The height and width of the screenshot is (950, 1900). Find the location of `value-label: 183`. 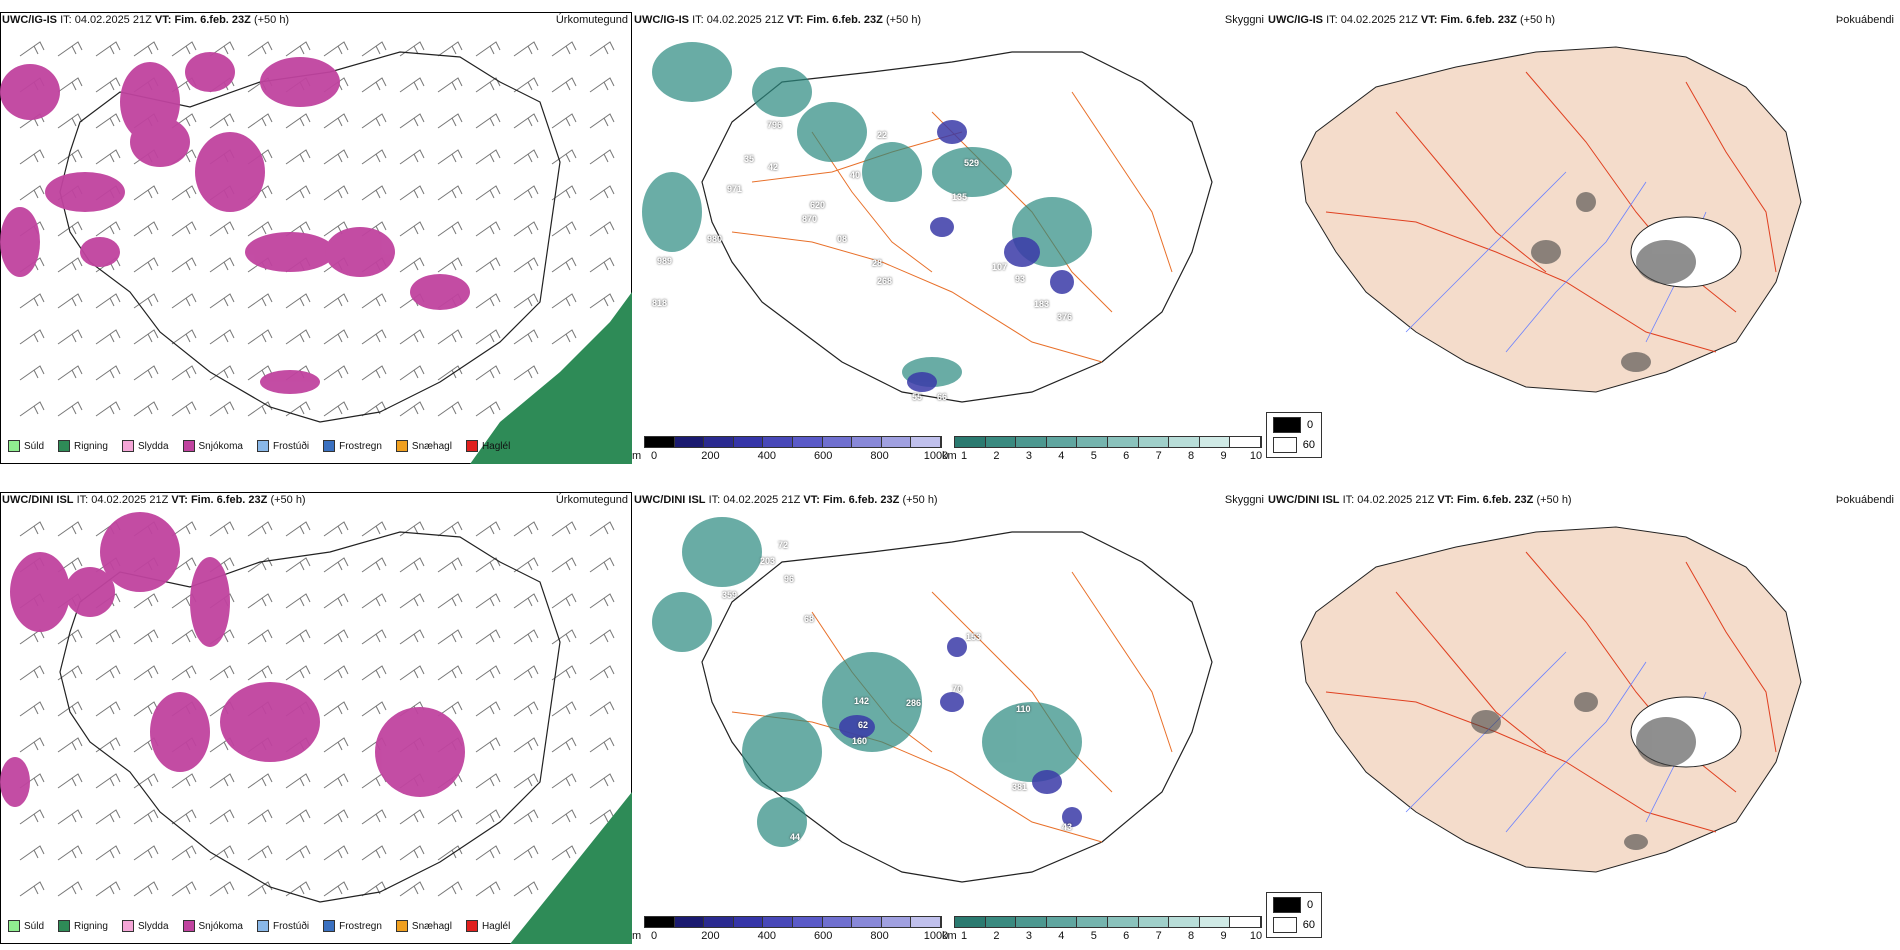

value-label: 183 is located at coordinates (1042, 304).